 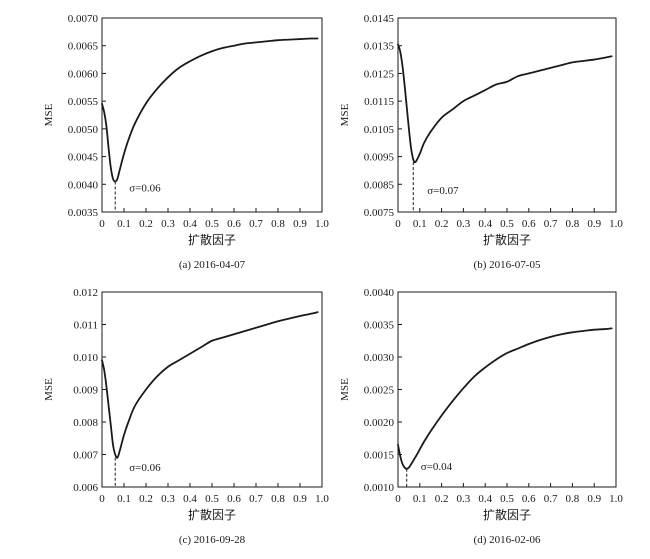 What do you see at coordinates (85, 358) in the screenshot?
I see `y-tick-label: 0.010` at bounding box center [85, 358].